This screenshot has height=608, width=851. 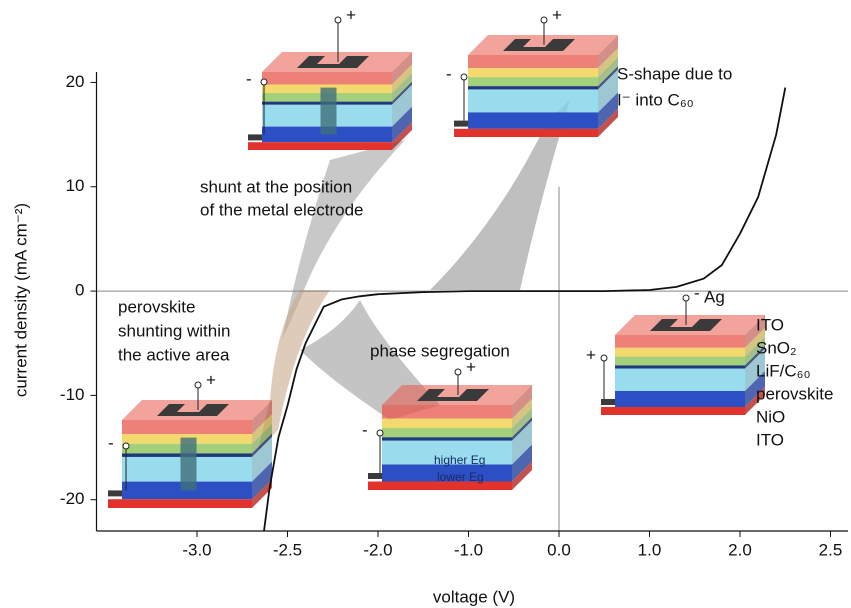 What do you see at coordinates (75, 185) in the screenshot?
I see `y-tick-label: 10` at bounding box center [75, 185].